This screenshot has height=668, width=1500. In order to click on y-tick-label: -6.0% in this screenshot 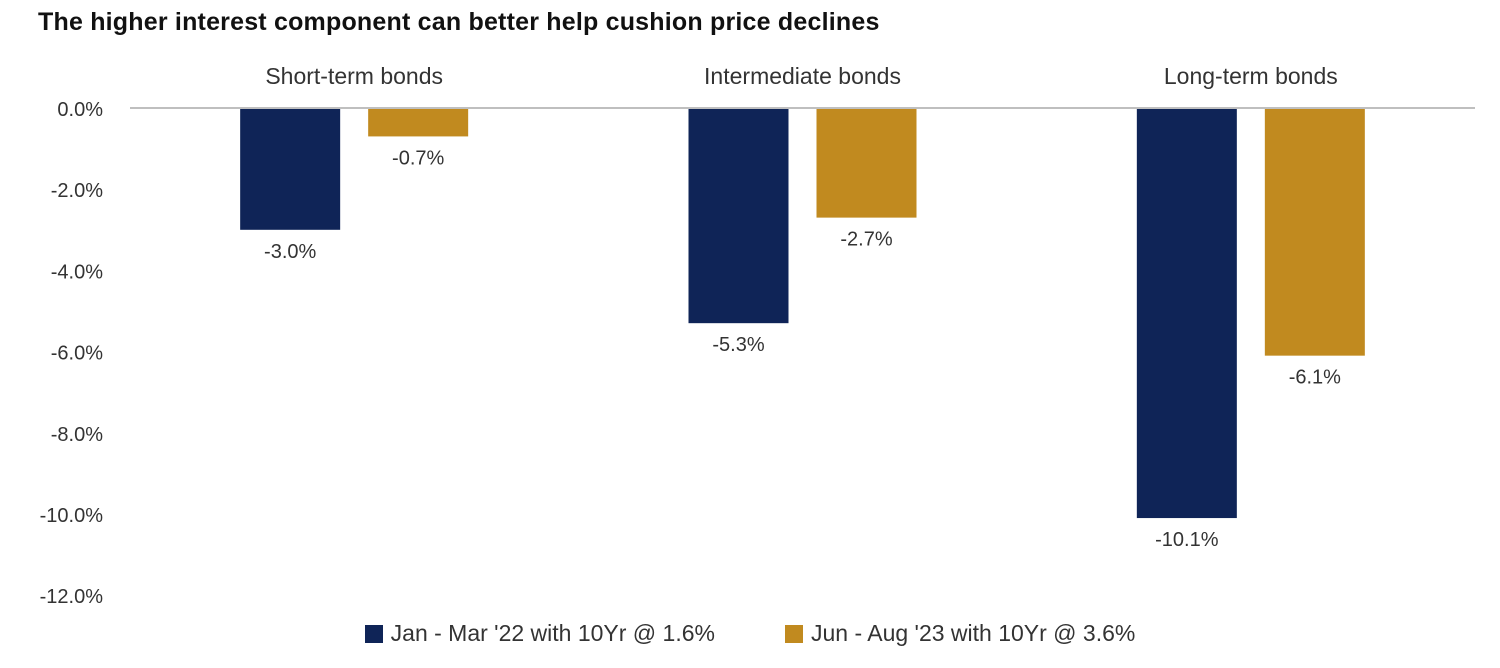, I will do `click(77, 354)`.